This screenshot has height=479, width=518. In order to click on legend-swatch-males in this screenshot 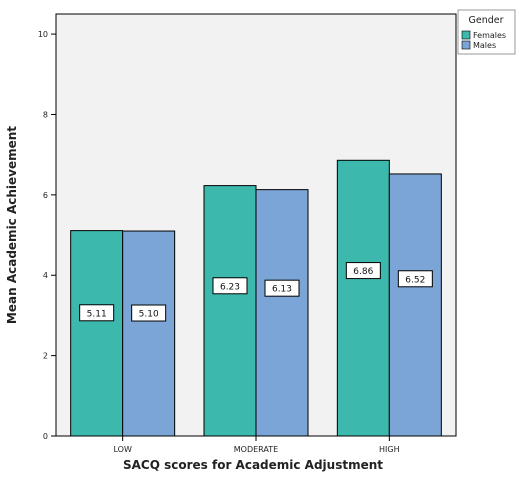, I will do `click(466, 45)`.